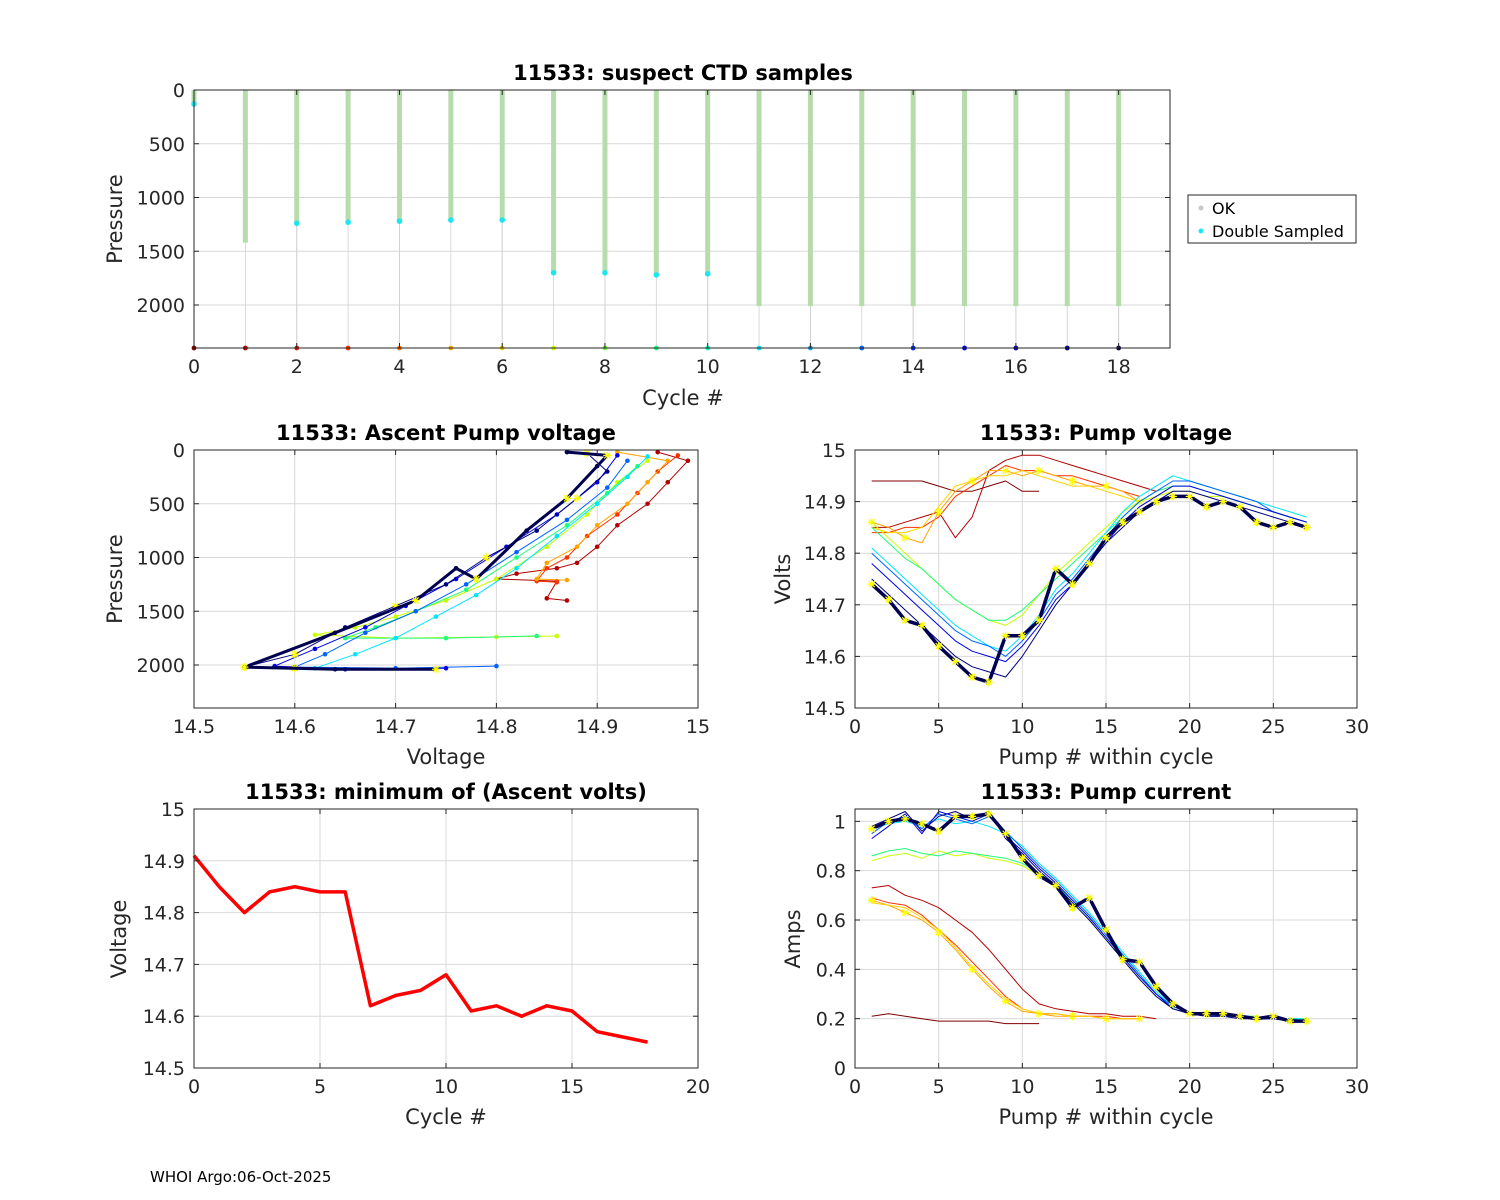  I want to click on pumpcurrent-y-tick-label: 0, so click(840, 1069).